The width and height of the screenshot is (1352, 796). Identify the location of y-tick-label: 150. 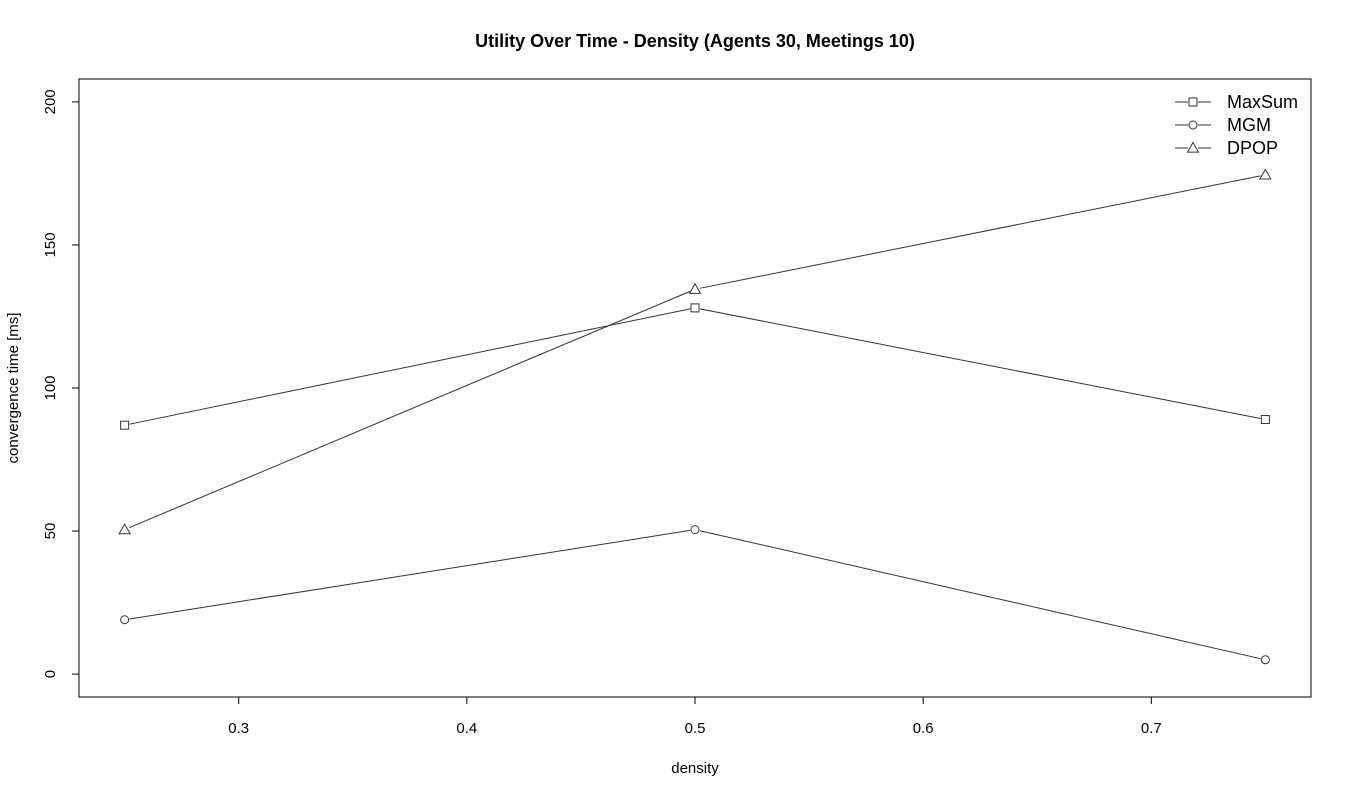
(50, 244).